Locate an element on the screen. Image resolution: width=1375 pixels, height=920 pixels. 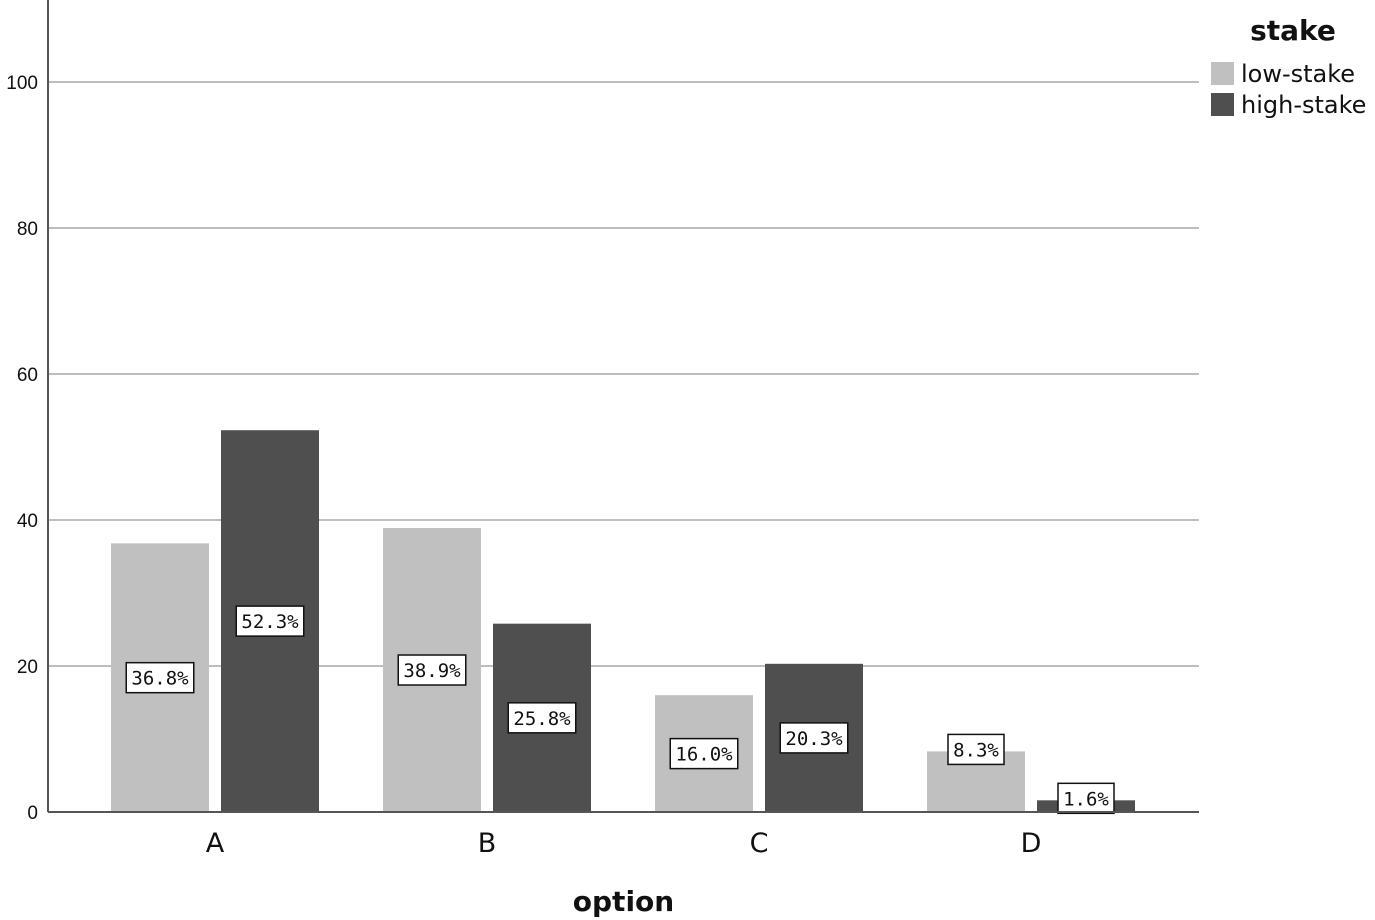
legend: stake low-stake high-stake is located at coordinates (1288, 66).